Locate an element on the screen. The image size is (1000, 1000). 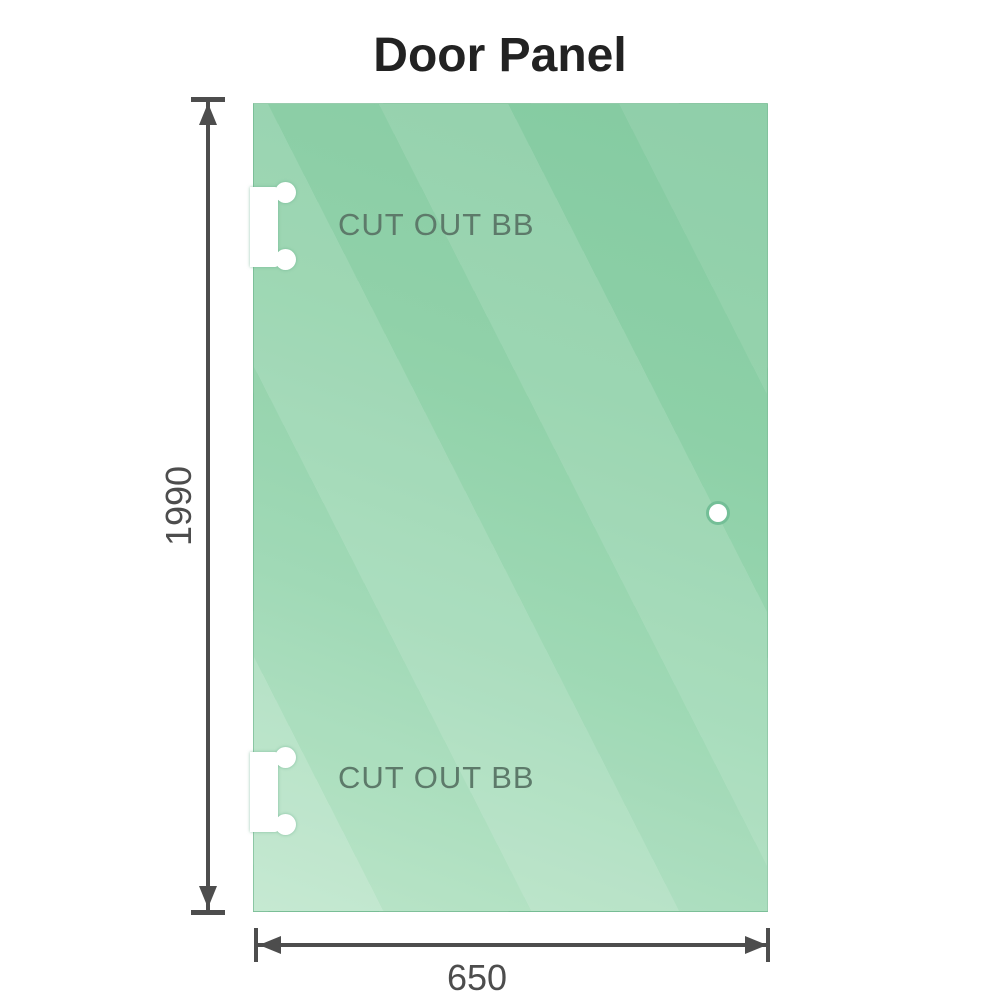
height-value: 1990 is located at coordinates (178, 506).